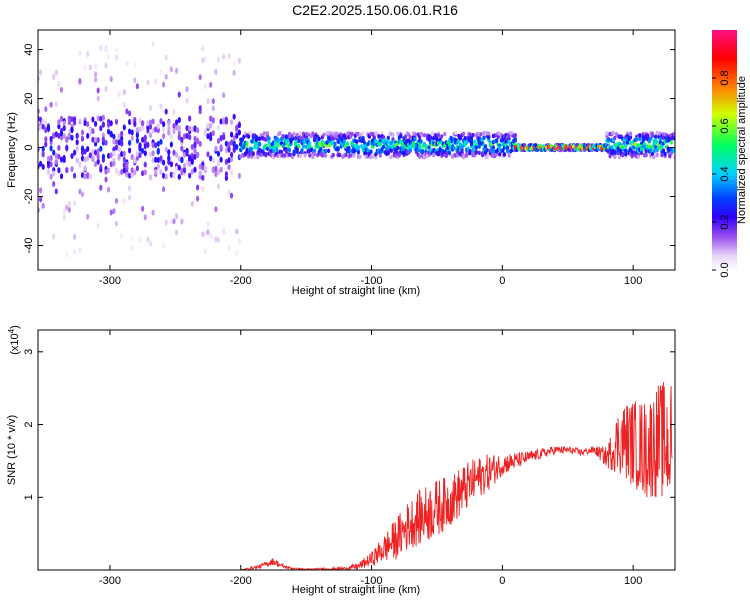  I want to click on colorbar-tick-label: 0.0, so click(725, 269).